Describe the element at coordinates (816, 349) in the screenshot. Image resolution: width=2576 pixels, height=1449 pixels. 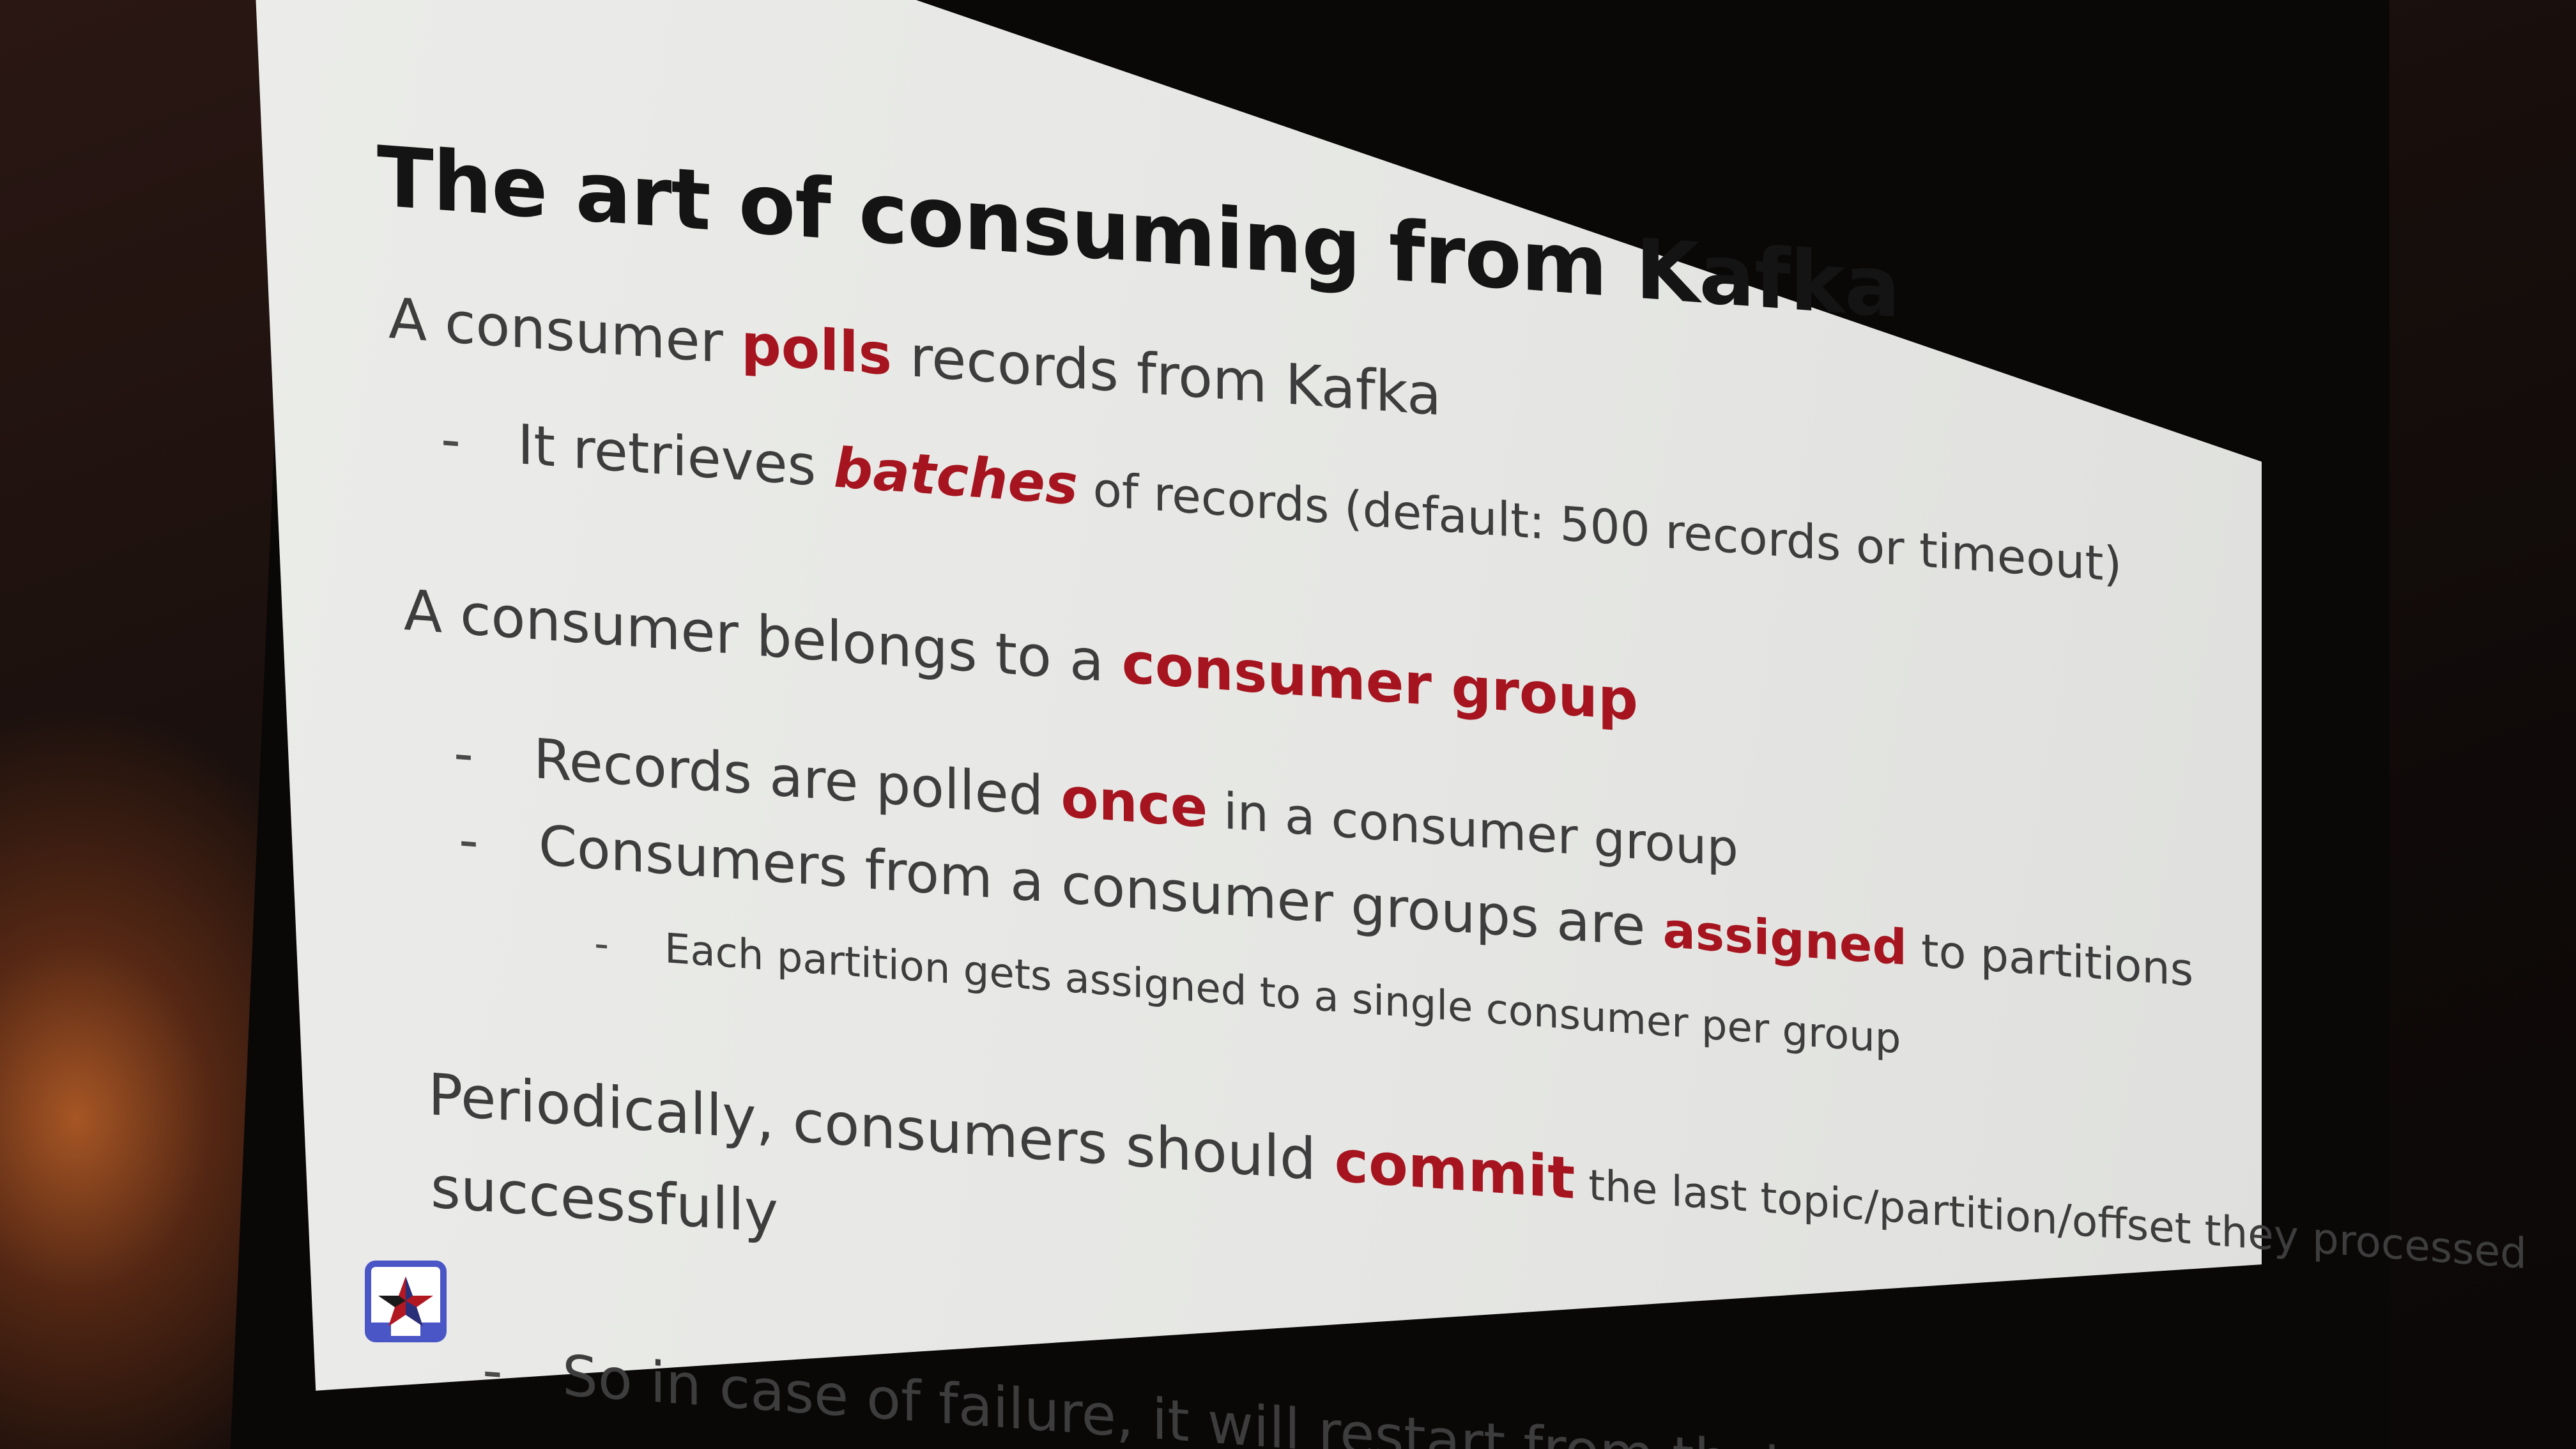
I see `highlight-polls: polls` at that location.